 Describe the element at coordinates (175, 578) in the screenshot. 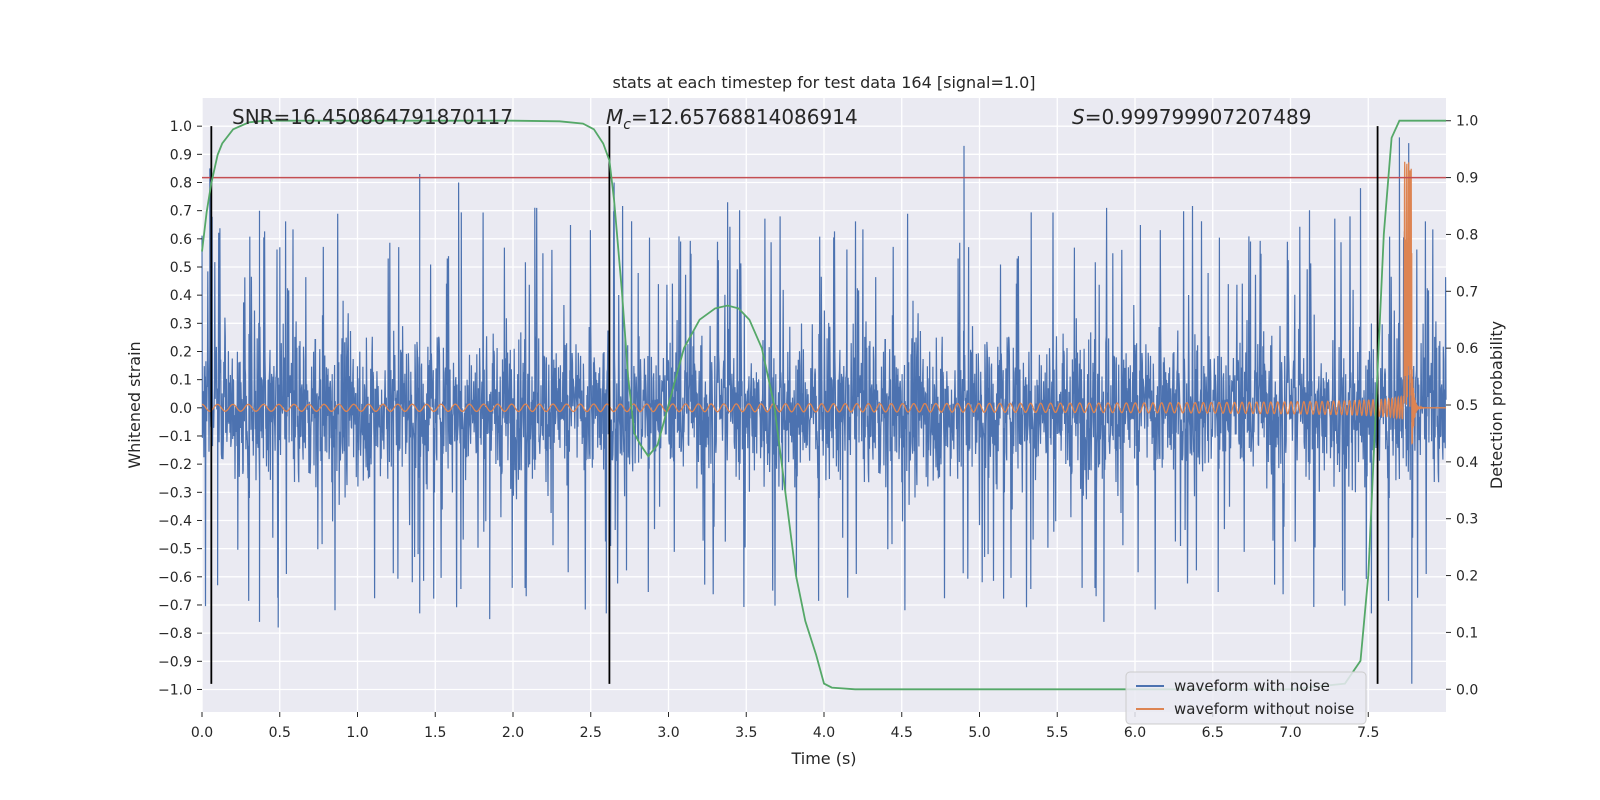

I see `y-tick-label: −0.6` at that location.